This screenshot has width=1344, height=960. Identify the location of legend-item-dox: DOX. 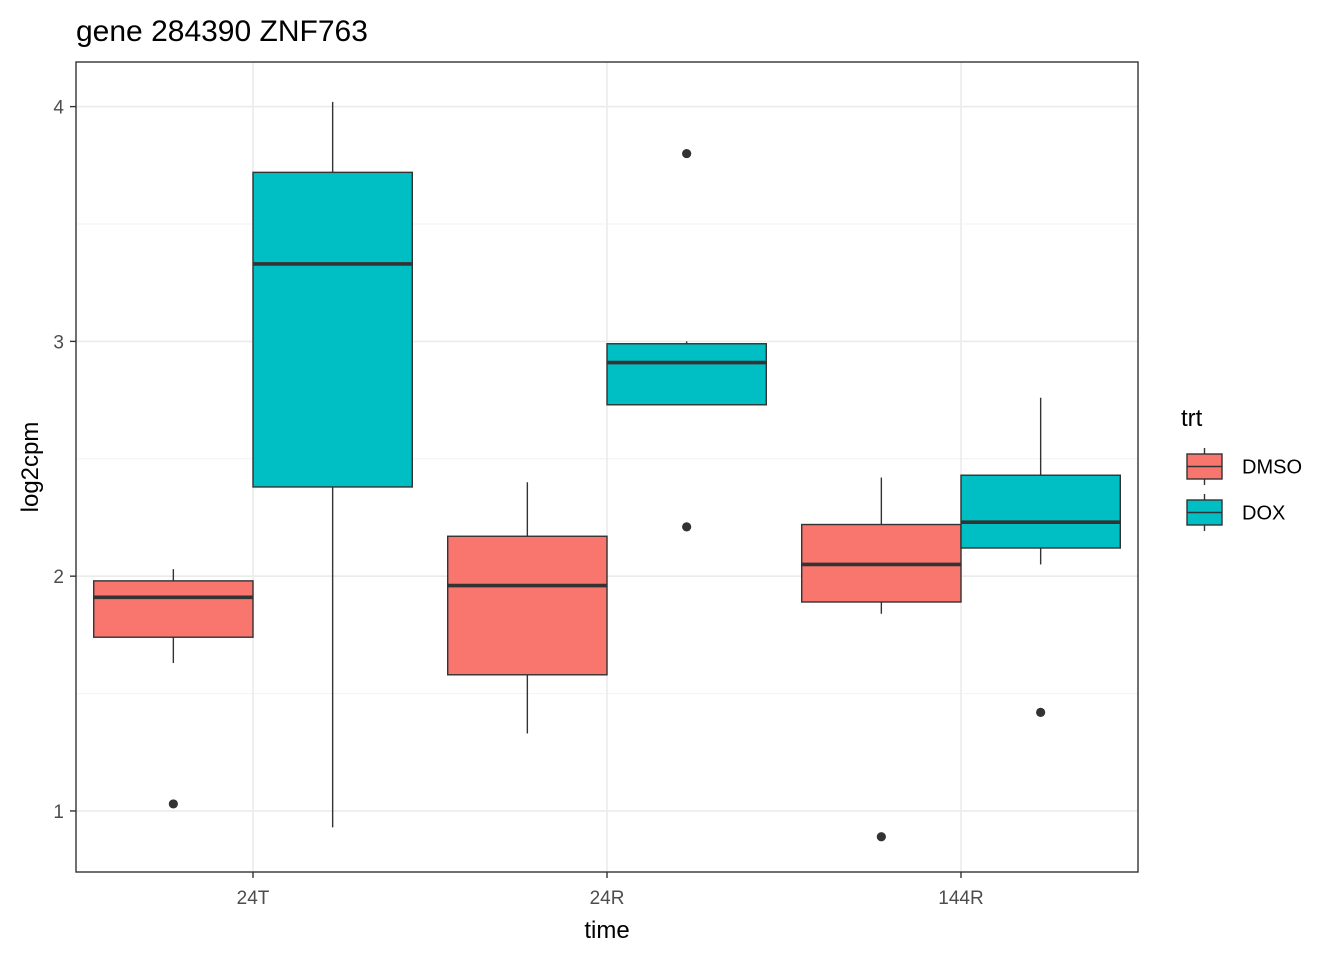
(1235, 512).